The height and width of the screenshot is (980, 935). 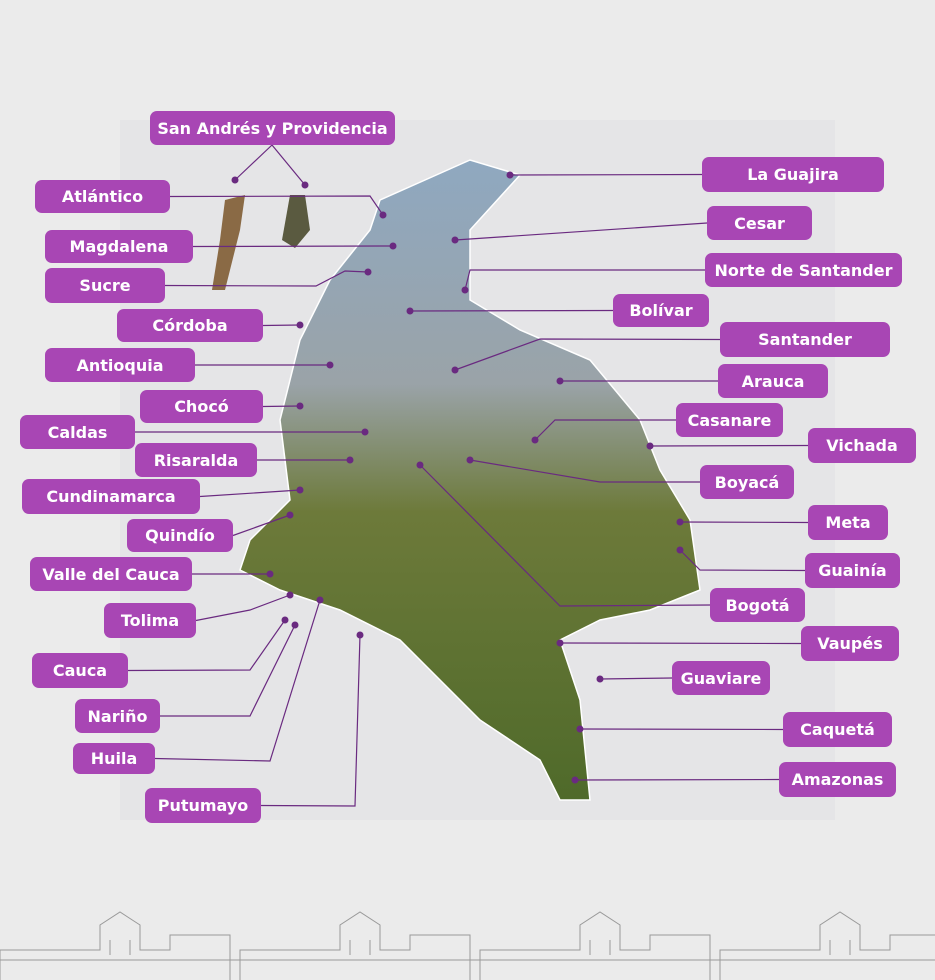 I want to click on label-caldas: Caldas, so click(x=77, y=432).